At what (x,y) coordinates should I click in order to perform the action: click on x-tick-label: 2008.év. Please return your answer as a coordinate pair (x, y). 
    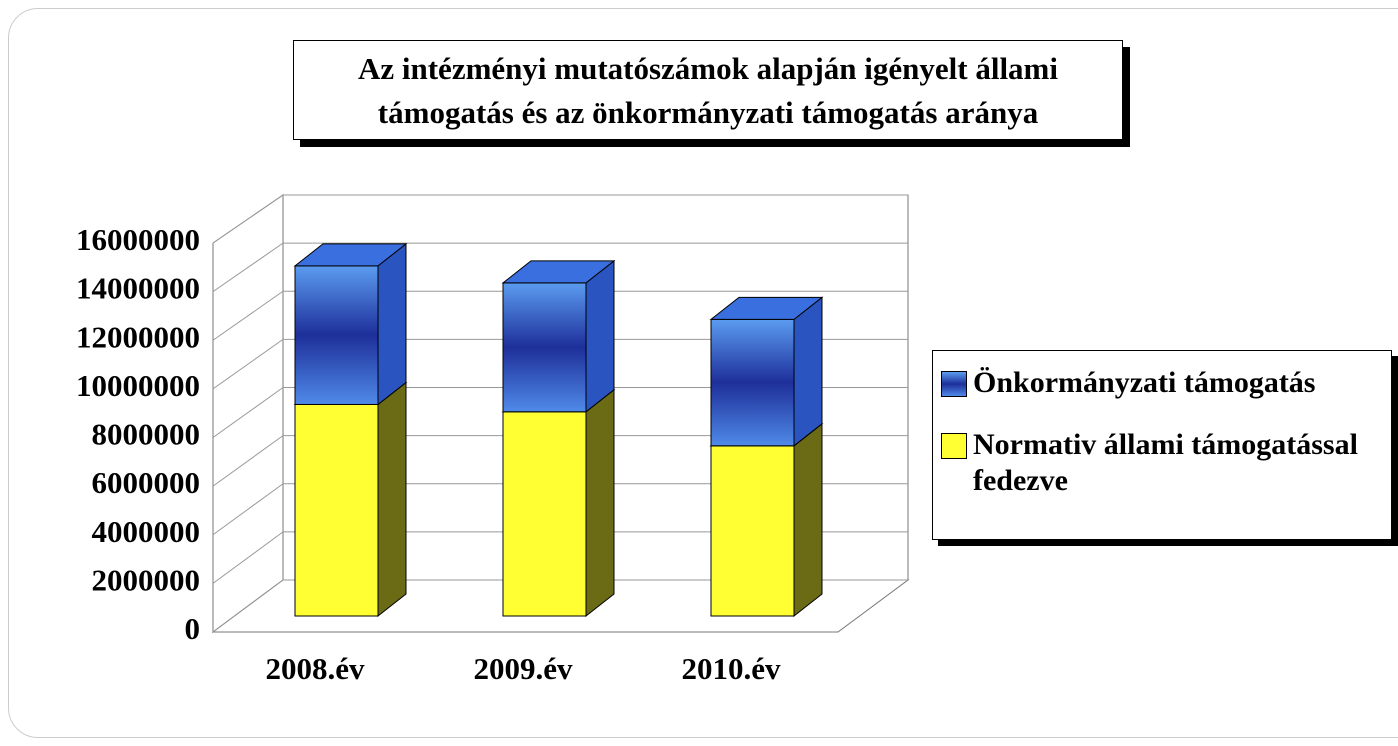
    Looking at the image, I should click on (315, 668).